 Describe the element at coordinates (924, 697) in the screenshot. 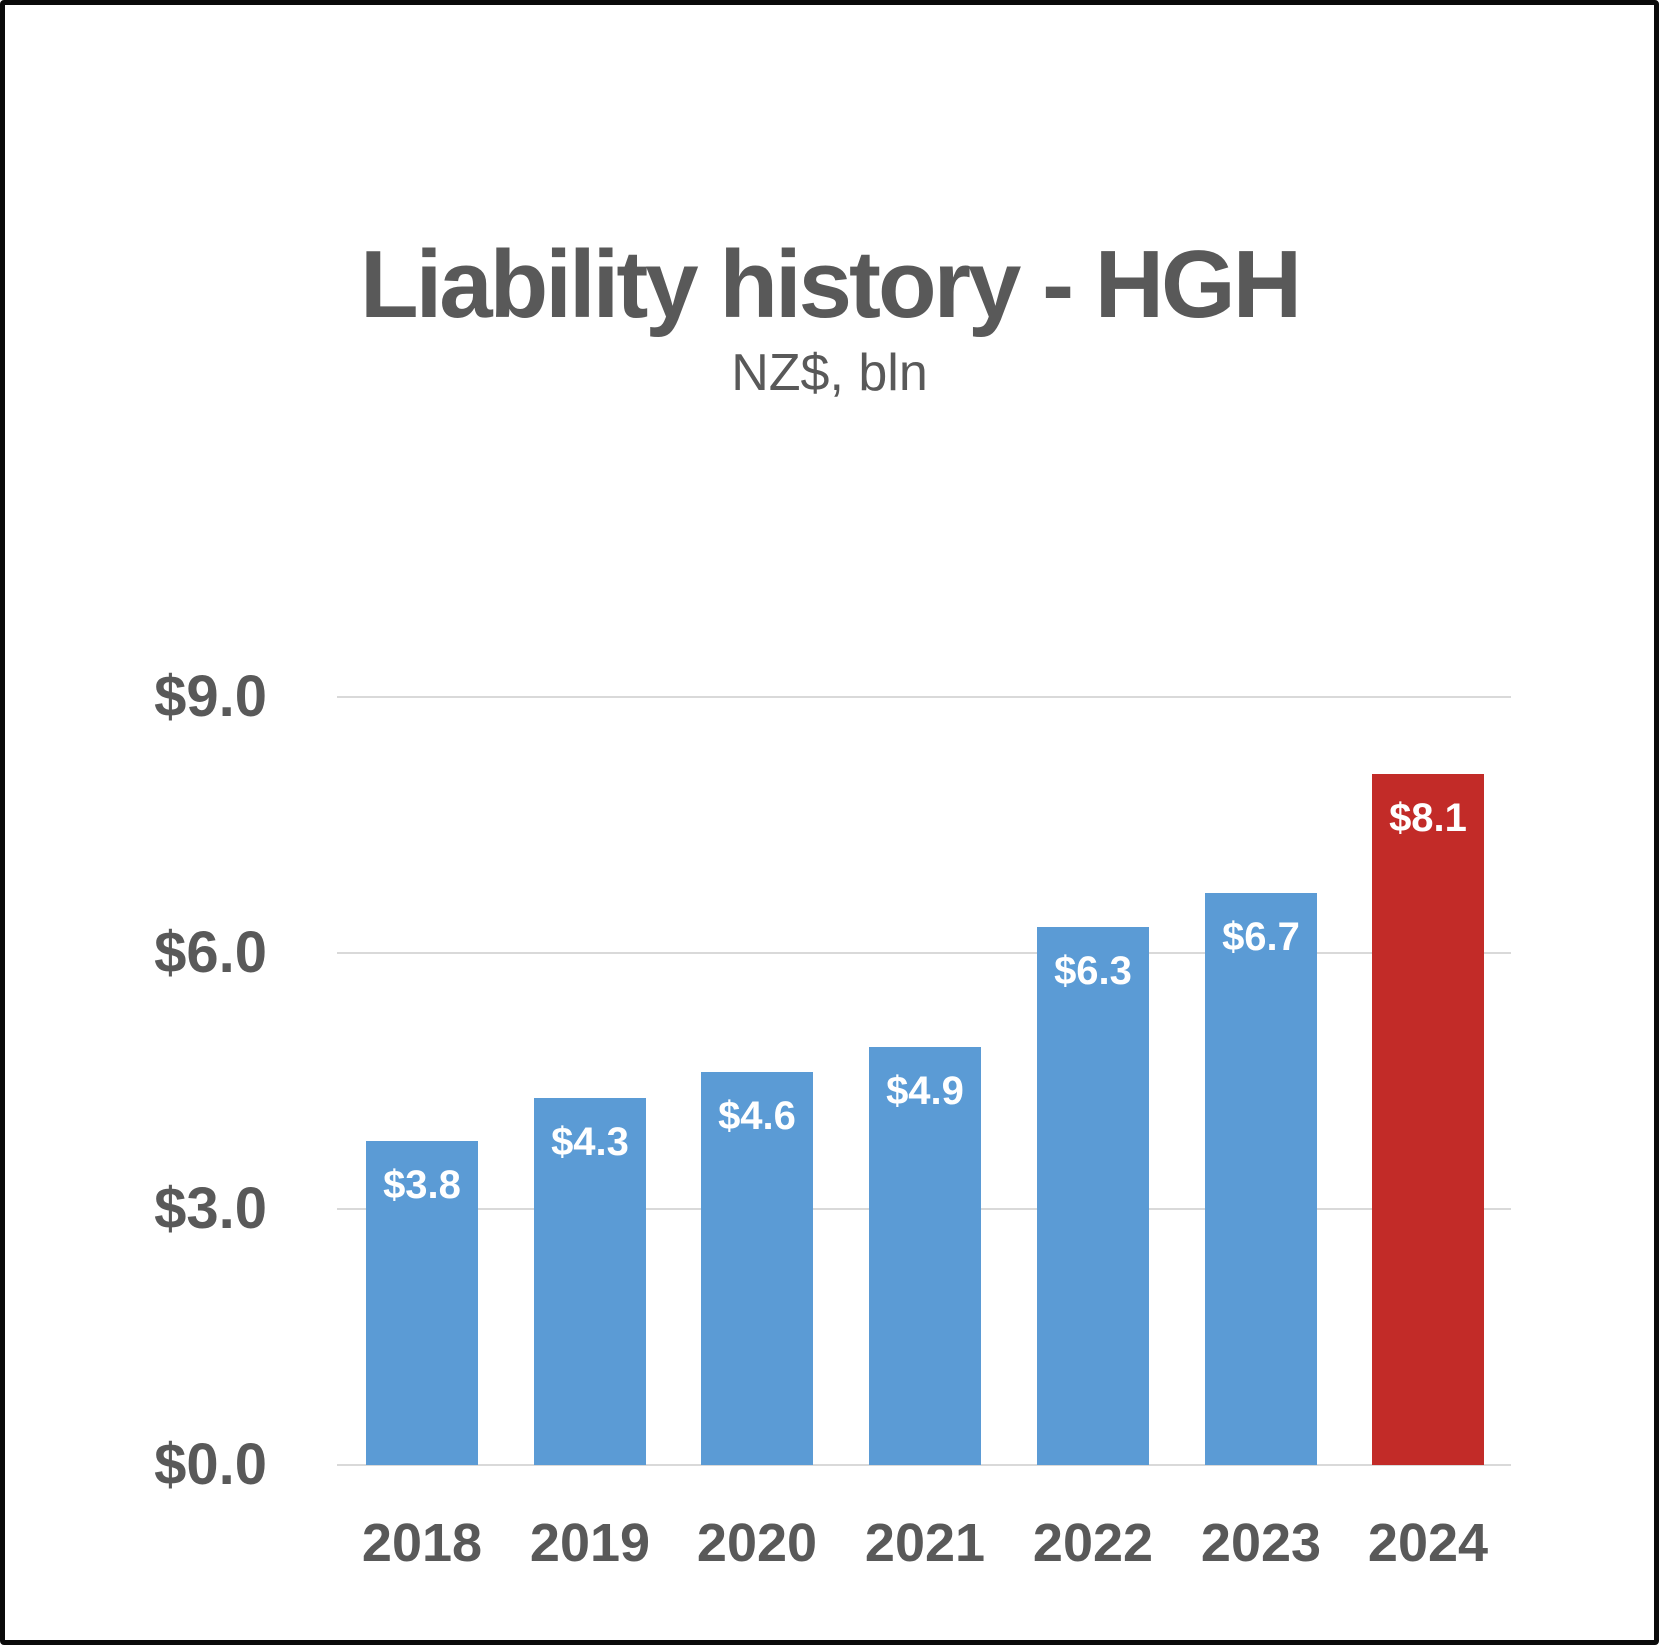

I see `gridline-9.0` at that location.